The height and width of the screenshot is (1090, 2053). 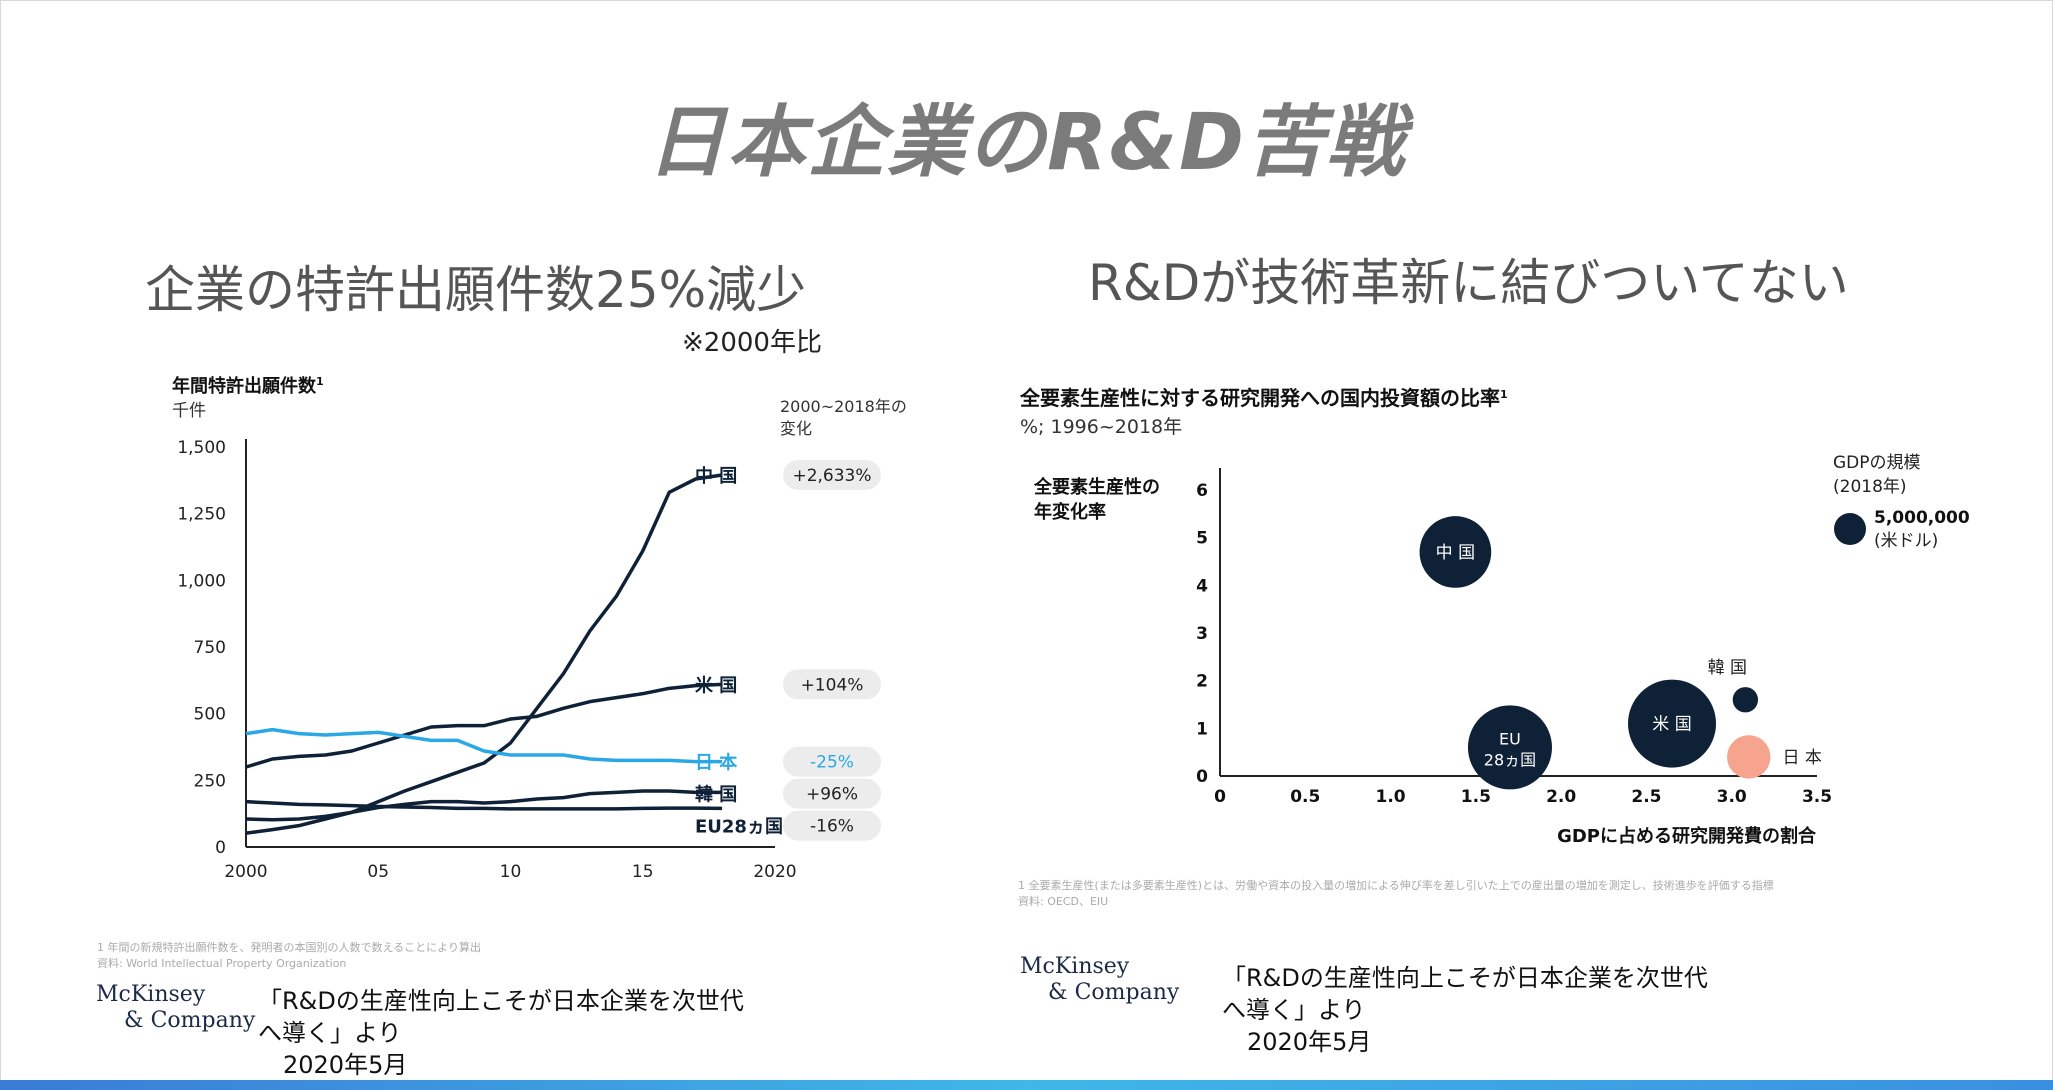 I want to click on series-label-2: 日 本, so click(x=716, y=763).